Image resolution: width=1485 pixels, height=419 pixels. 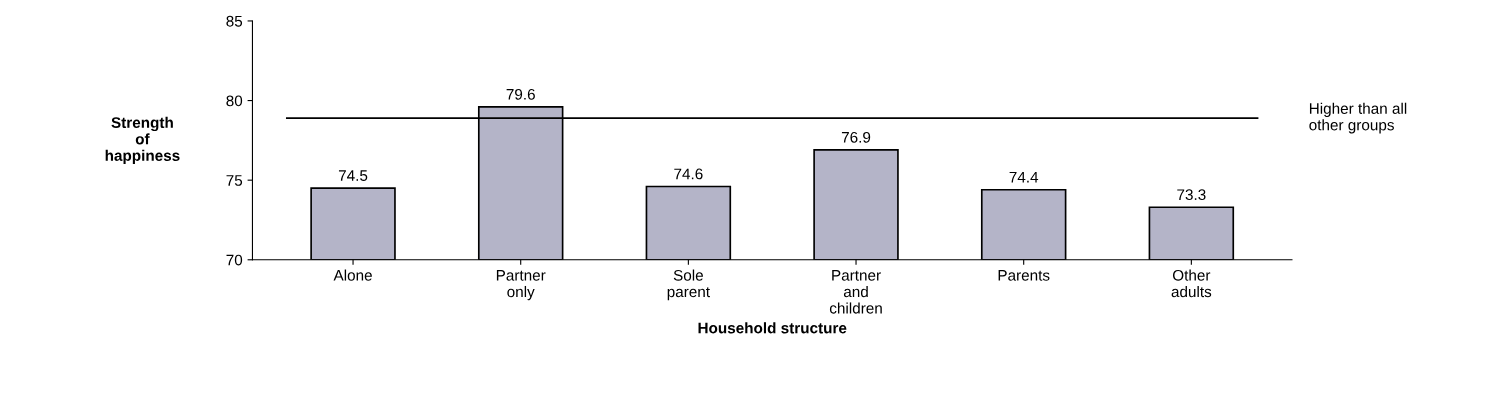 I want to click on data-label: 74.6, so click(x=688, y=174).